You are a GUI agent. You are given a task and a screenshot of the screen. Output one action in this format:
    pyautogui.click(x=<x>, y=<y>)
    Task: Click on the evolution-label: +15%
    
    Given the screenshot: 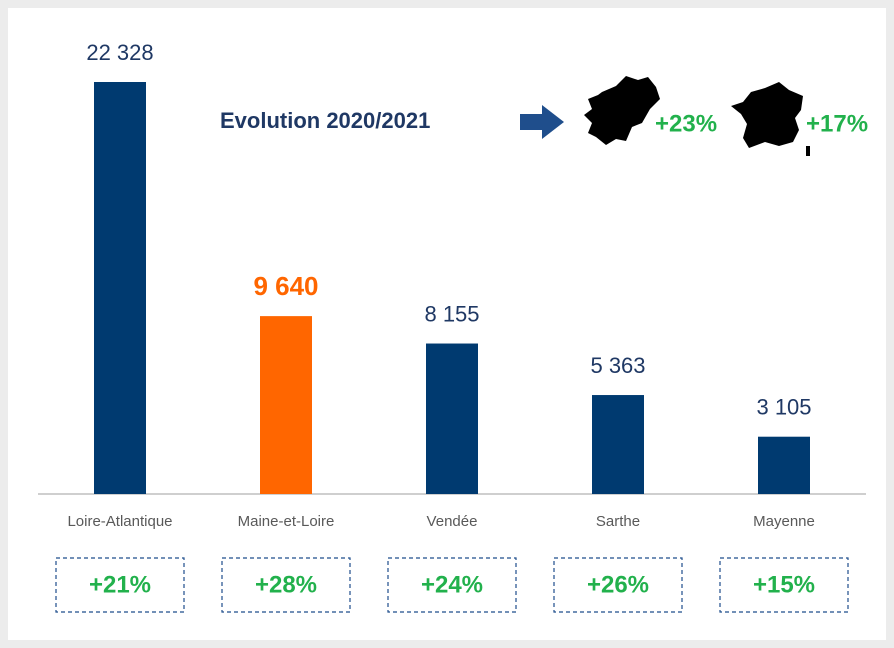 What is the action you would take?
    pyautogui.click(x=784, y=584)
    